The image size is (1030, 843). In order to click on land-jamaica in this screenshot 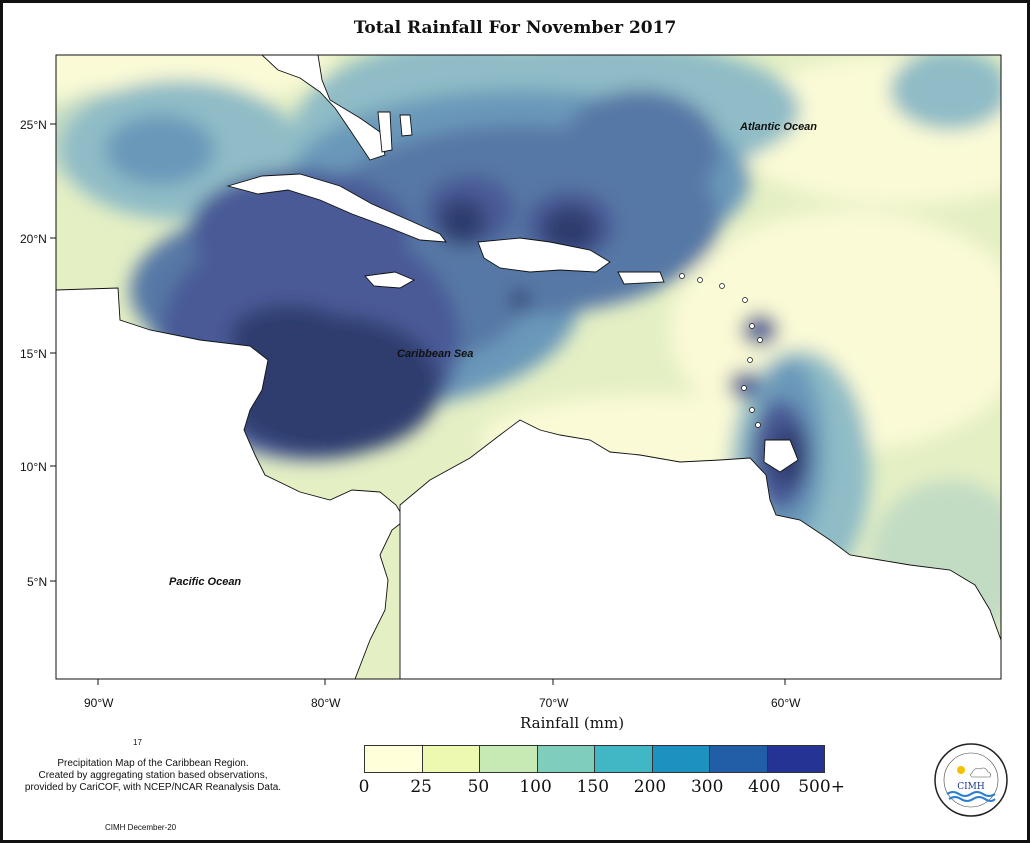, I will do `click(390, 280)`.